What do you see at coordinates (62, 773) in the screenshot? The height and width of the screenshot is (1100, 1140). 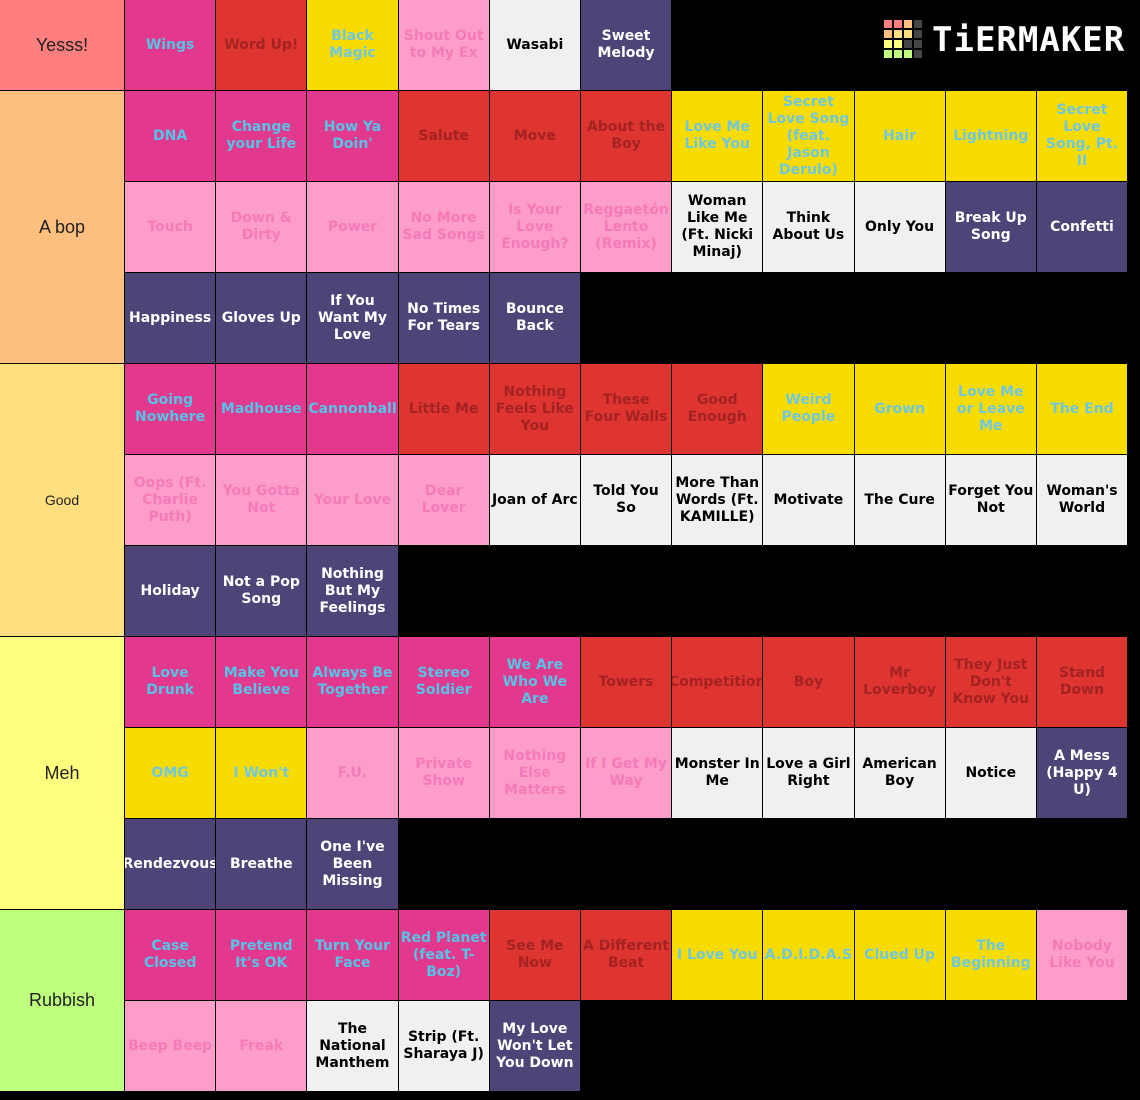 I see `tier-label: Meh` at bounding box center [62, 773].